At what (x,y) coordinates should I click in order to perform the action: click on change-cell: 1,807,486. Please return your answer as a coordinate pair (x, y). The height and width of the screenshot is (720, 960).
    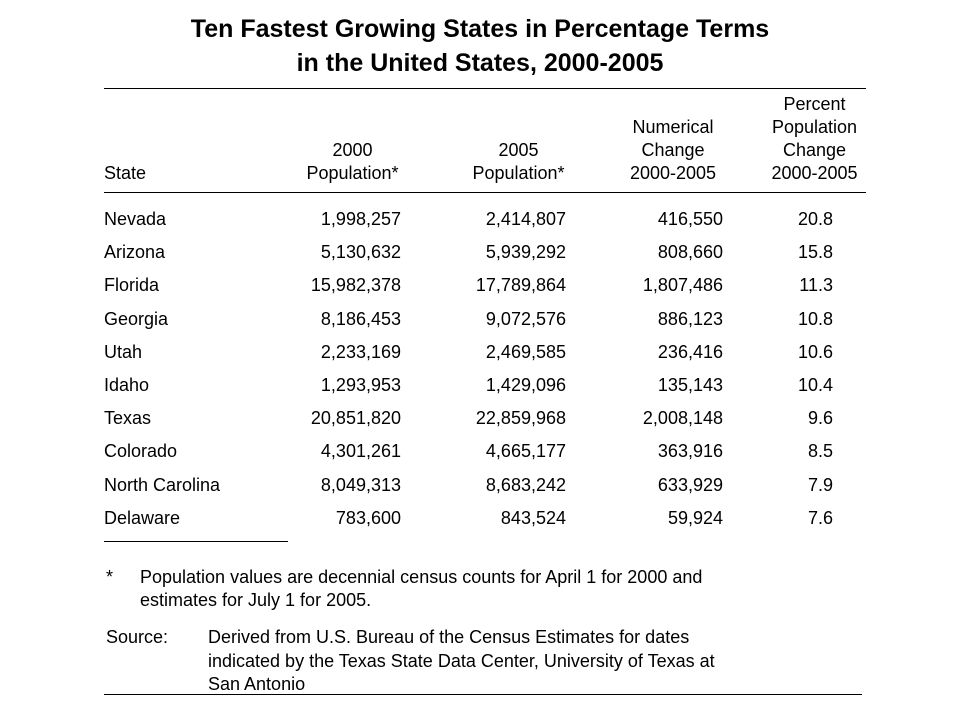
    Looking at the image, I should click on (682, 285).